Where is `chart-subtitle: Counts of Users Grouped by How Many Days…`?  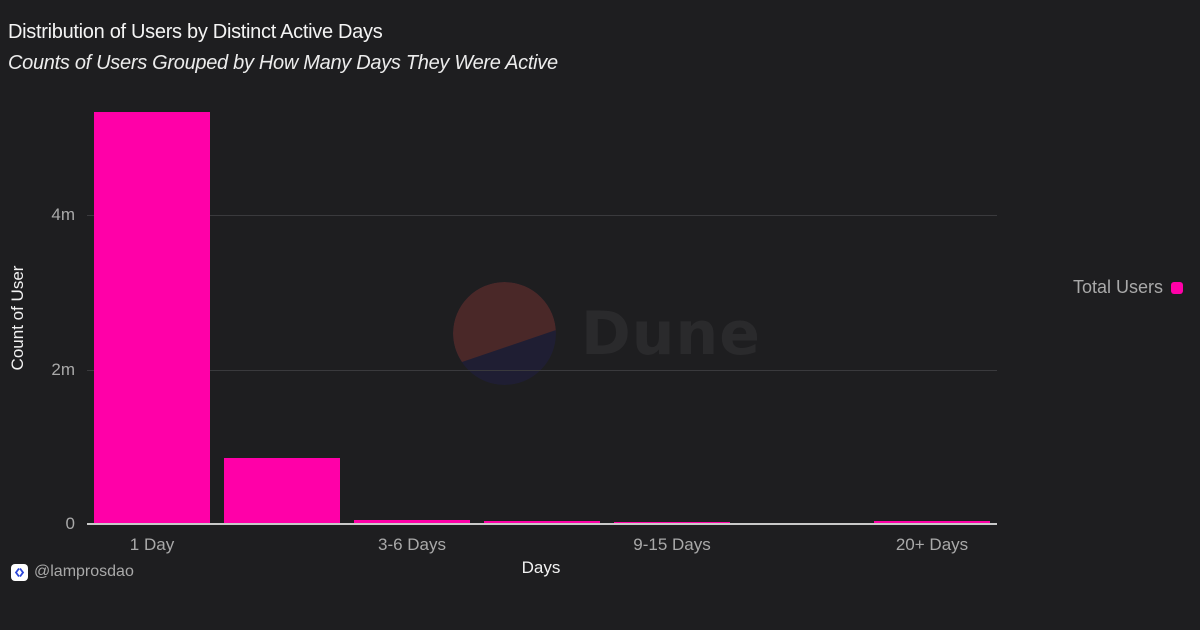
chart-subtitle: Counts of Users Grouped by How Many Days… is located at coordinates (283, 63).